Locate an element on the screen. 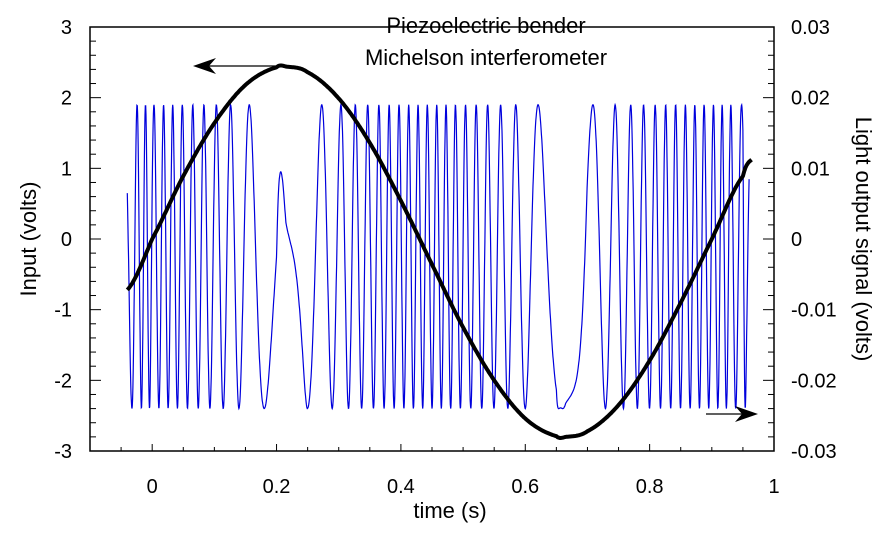  y-right-tick-label: -0.02 is located at coordinates (814, 381).